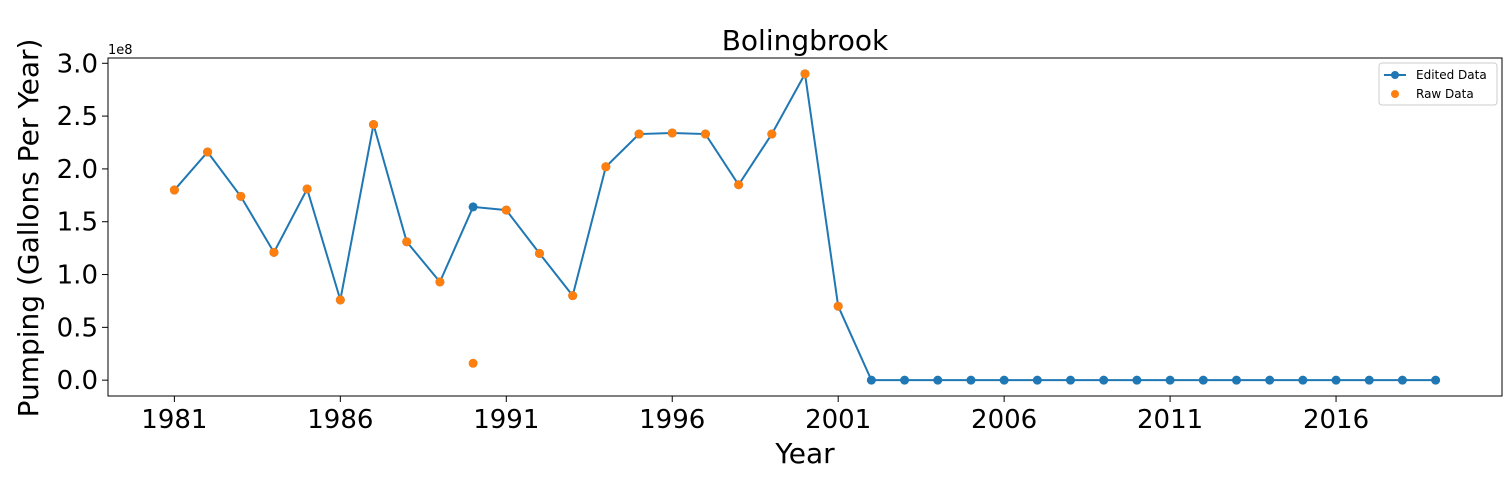  Describe the element at coordinates (174, 420) in the screenshot. I see `x-tick-label: 1981` at that location.